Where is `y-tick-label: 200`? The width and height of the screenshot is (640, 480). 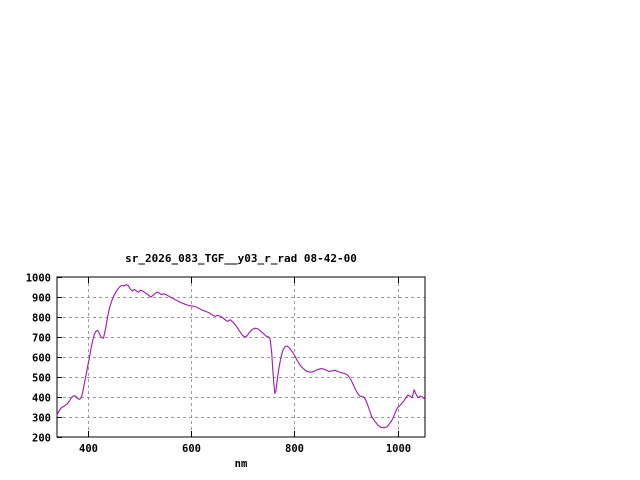
y-tick-label: 200 is located at coordinates (41, 439).